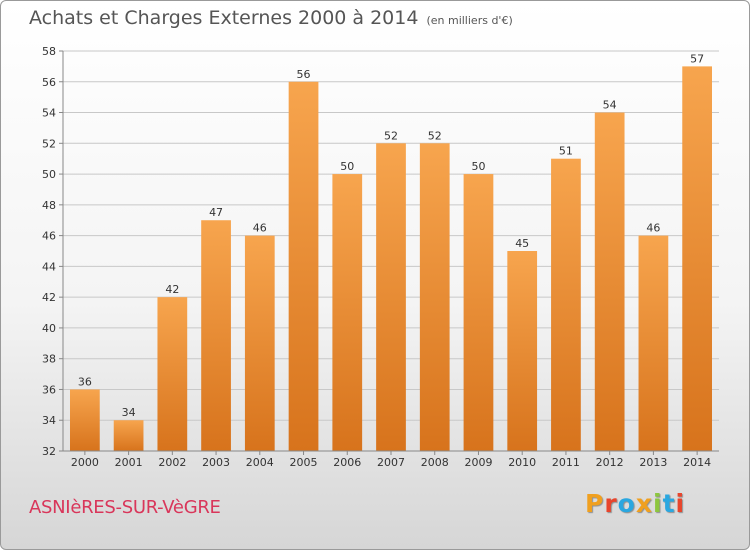 The width and height of the screenshot is (750, 550). What do you see at coordinates (391, 462) in the screenshot?
I see `x-tick-label-2007: 2007` at bounding box center [391, 462].